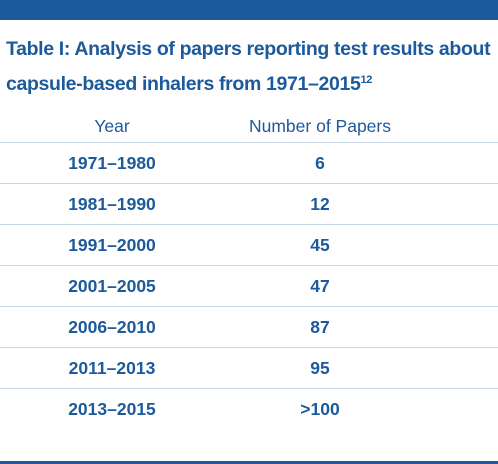  I want to click on year-cell: 1971–1980, so click(112, 163).